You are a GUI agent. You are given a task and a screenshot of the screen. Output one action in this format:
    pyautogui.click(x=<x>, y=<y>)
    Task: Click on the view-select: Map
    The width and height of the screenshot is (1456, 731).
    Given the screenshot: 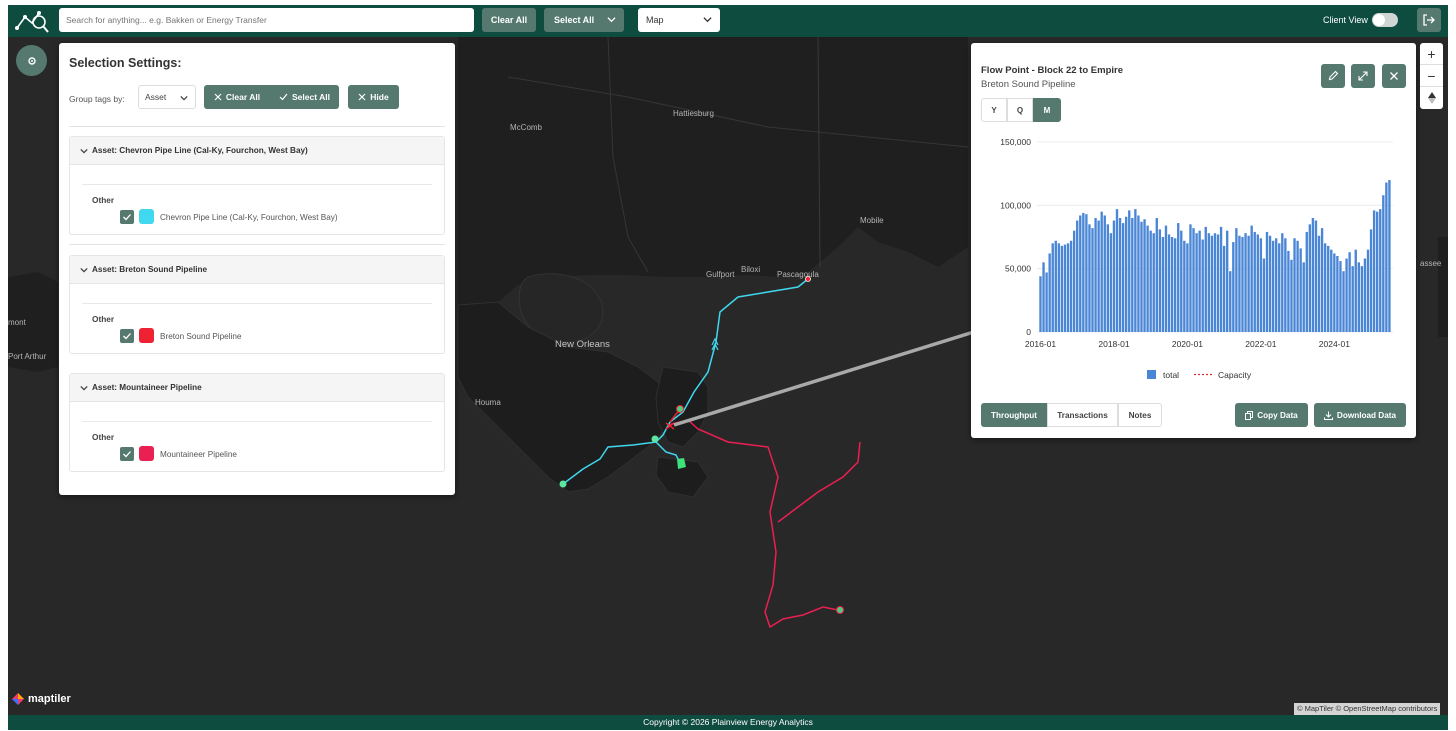 What is the action you would take?
    pyautogui.click(x=679, y=20)
    